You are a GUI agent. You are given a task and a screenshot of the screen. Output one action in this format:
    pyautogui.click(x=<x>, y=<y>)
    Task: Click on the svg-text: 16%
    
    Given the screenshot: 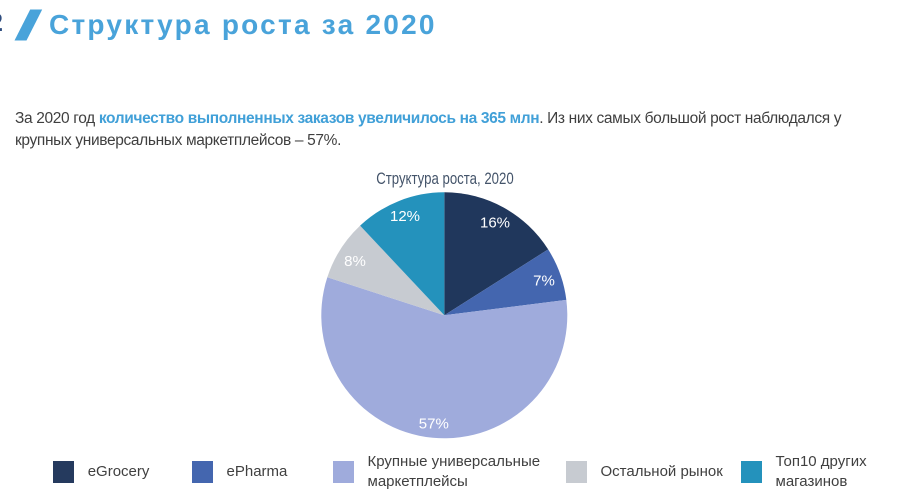 What is the action you would take?
    pyautogui.click(x=495, y=223)
    